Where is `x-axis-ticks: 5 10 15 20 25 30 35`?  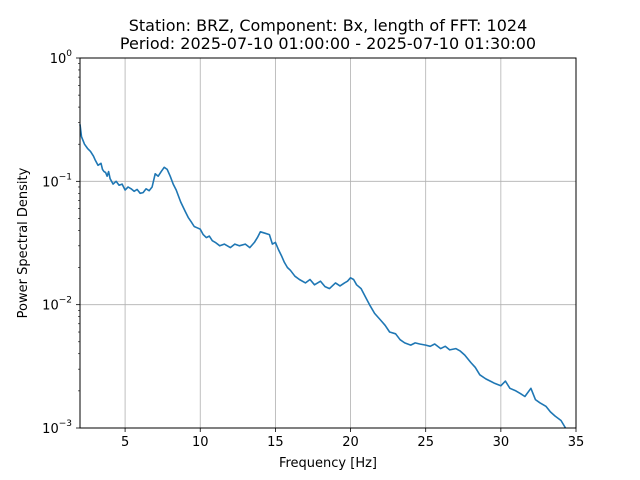 x-axis-ticks: 5 10 15 20 25 30 35 is located at coordinates (352, 439).